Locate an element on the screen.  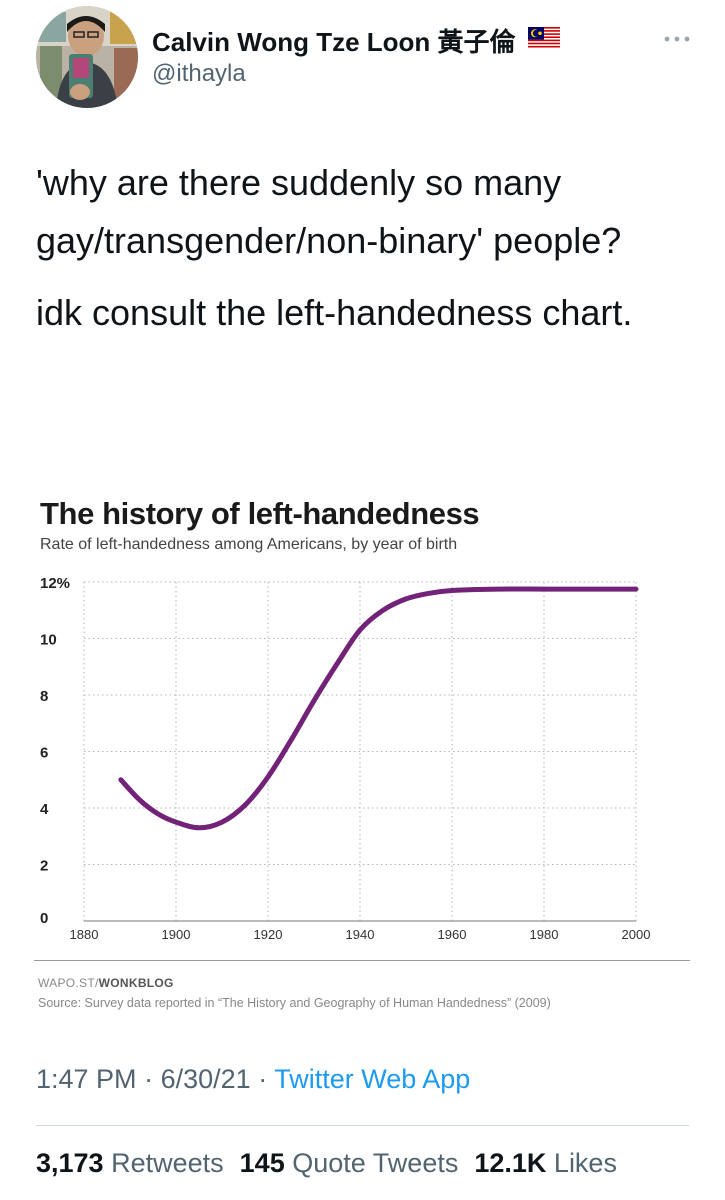
y-tick-label: 4 is located at coordinates (44, 809).